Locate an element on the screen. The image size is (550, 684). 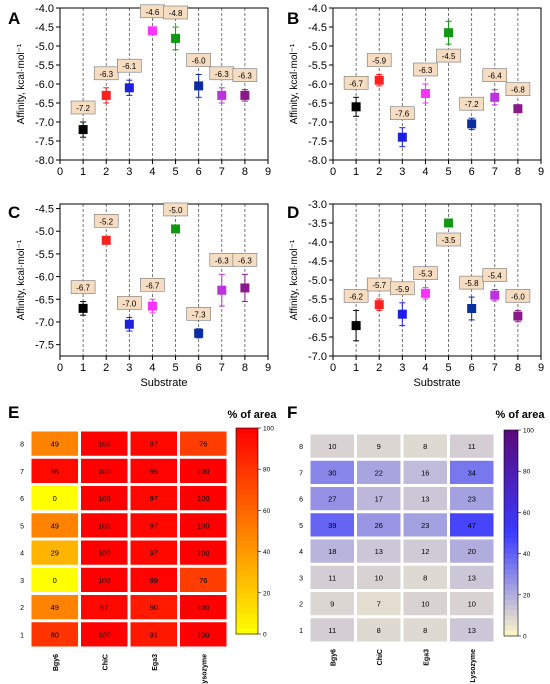
cell-value: 27 is located at coordinates (332, 499).